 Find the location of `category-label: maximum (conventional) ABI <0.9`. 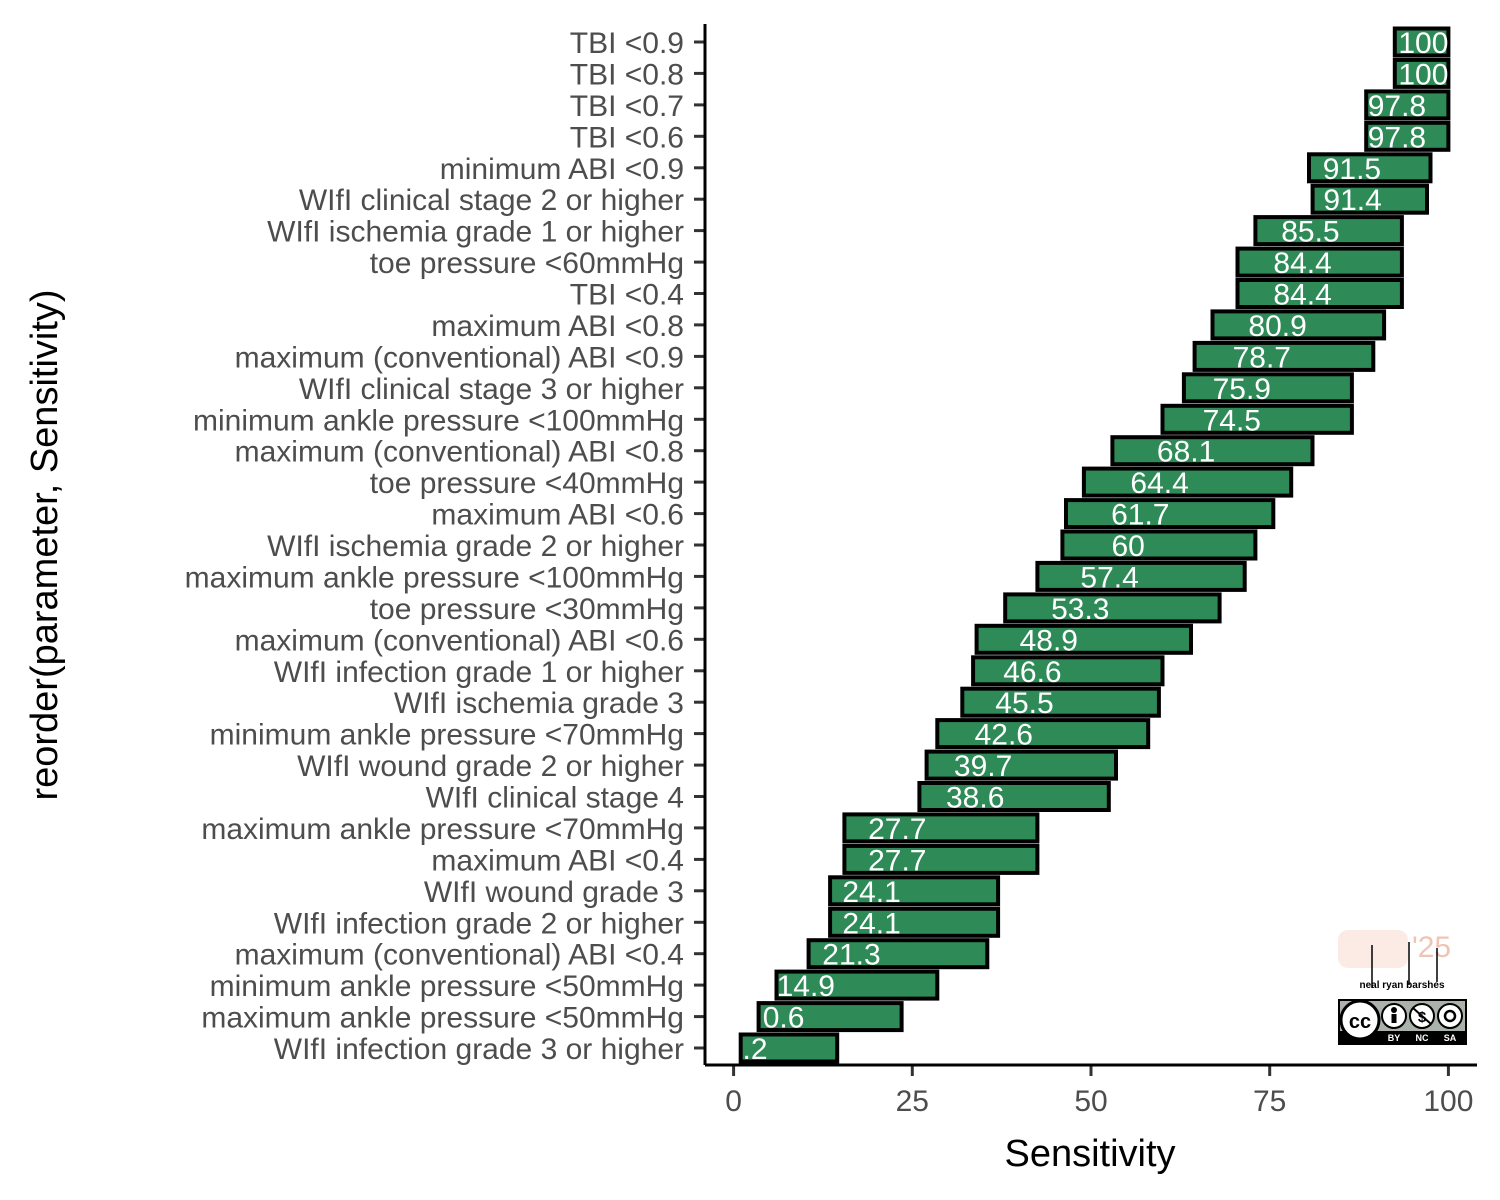

category-label: maximum (conventional) ABI <0.9 is located at coordinates (459, 357).